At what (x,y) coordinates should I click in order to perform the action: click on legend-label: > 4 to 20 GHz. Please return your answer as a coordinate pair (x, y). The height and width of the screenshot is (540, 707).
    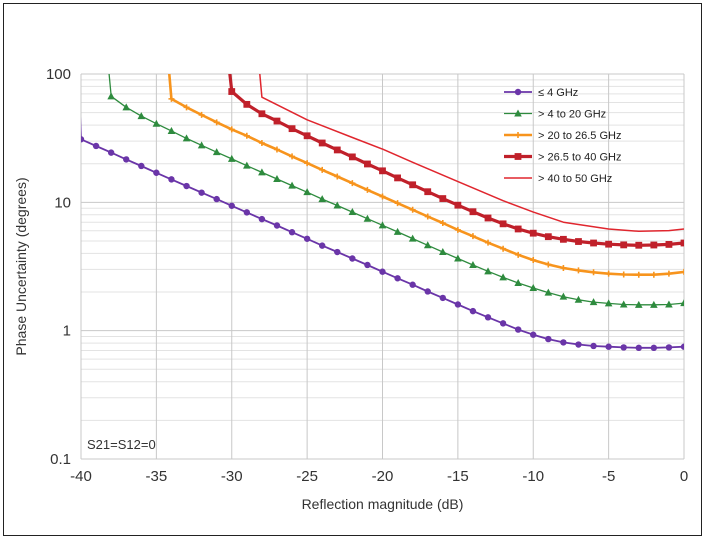
    Looking at the image, I should click on (572, 115).